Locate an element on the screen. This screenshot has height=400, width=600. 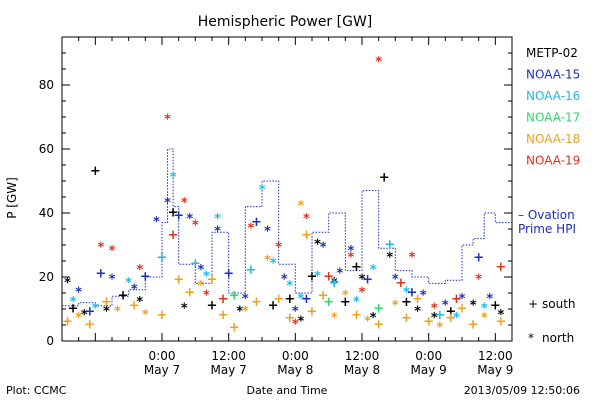
plot-timestamp: 2013/05/09 12:50:06 is located at coordinates (522, 390).